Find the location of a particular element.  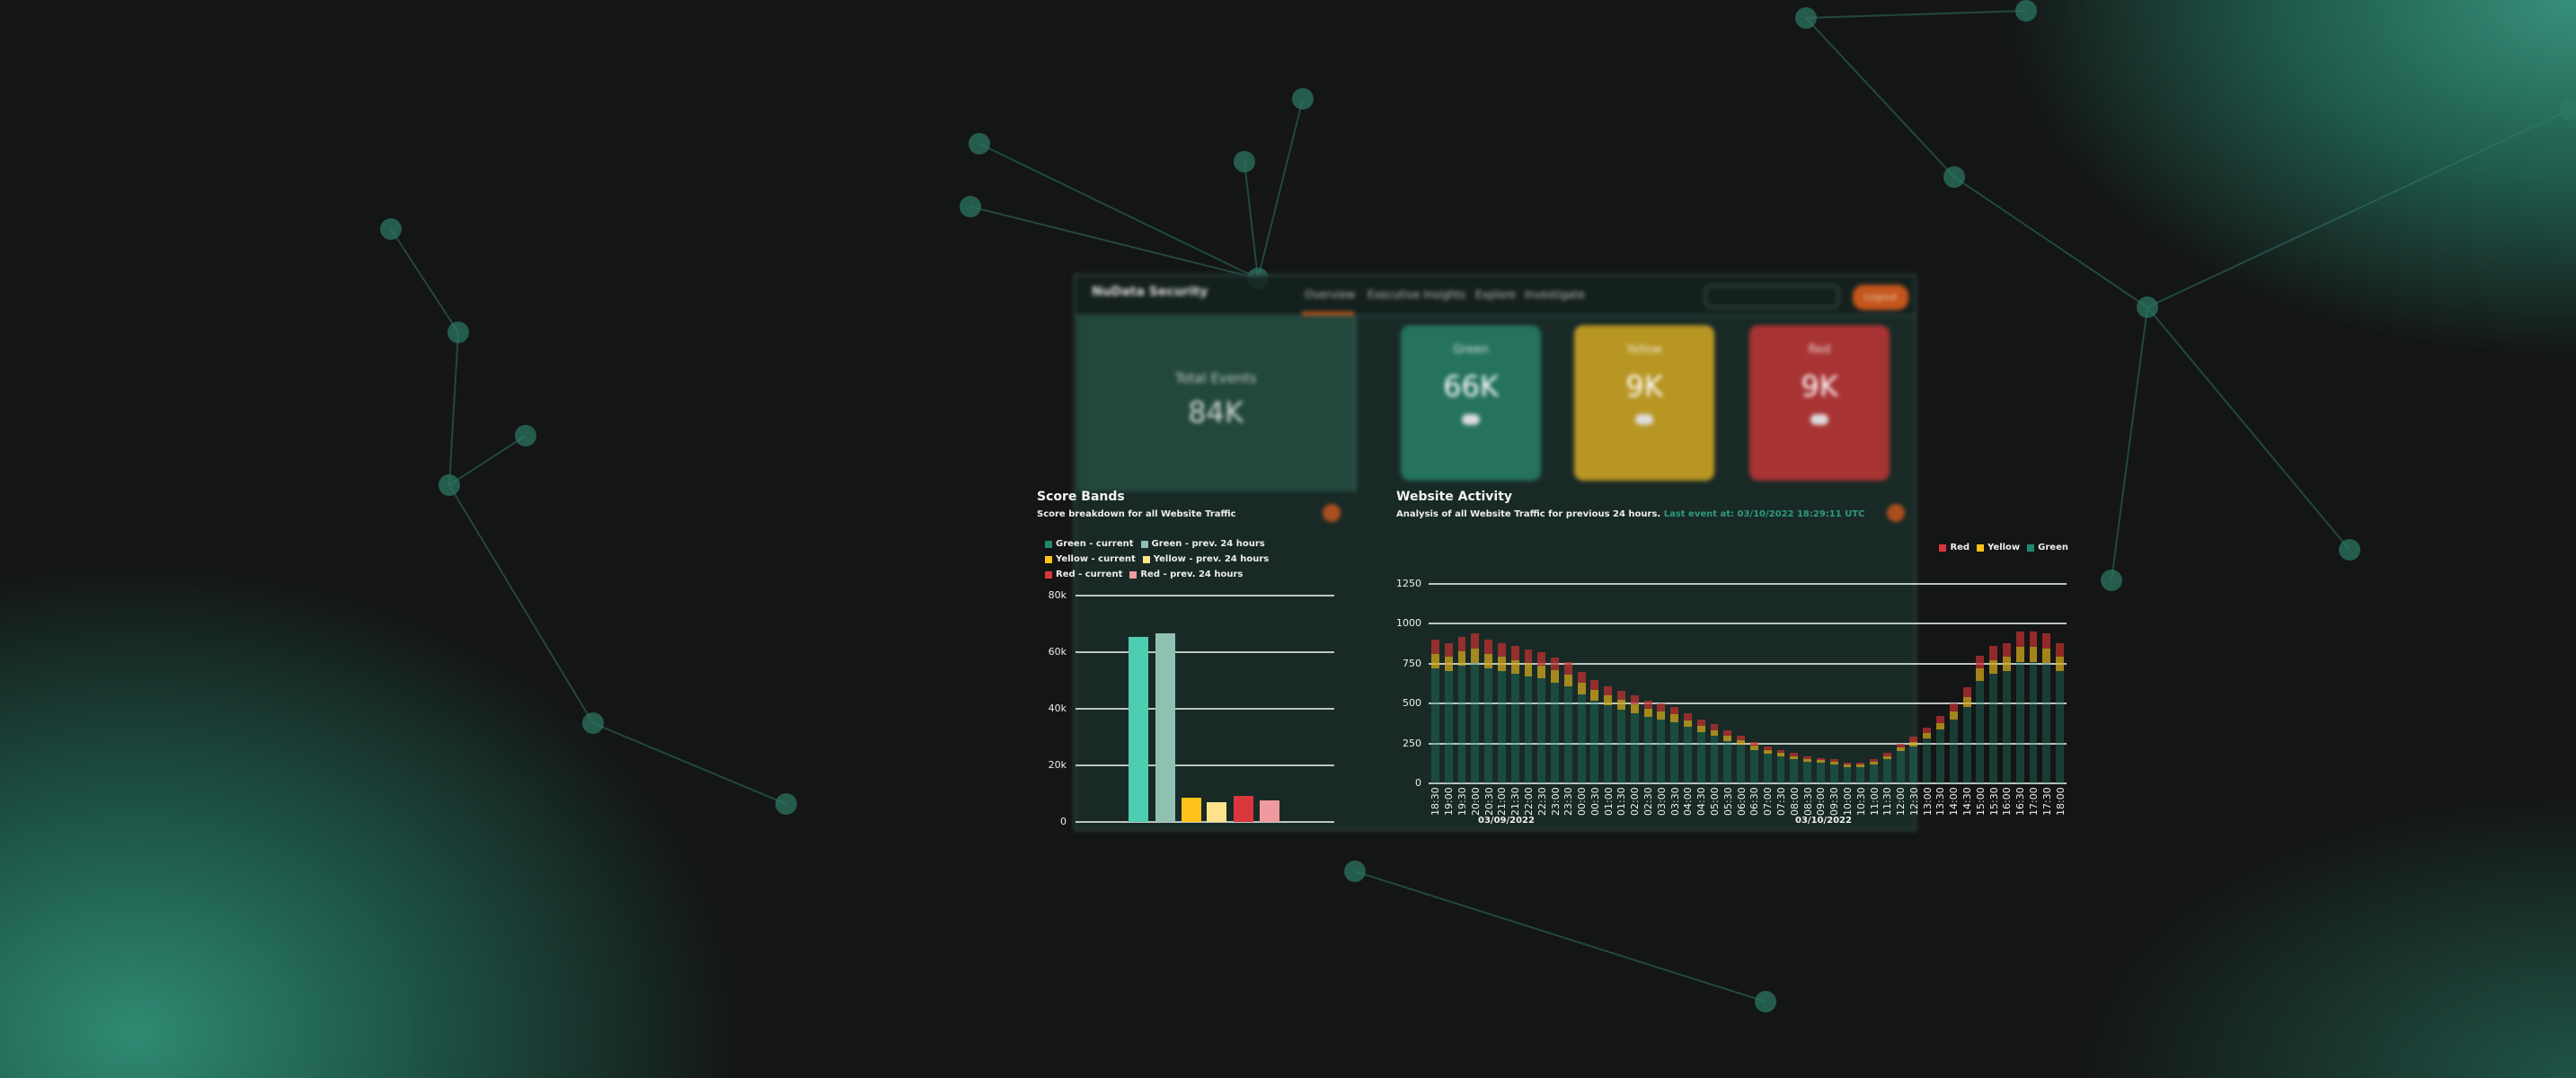

date-label: 03/10/2022 is located at coordinates (1823, 821).